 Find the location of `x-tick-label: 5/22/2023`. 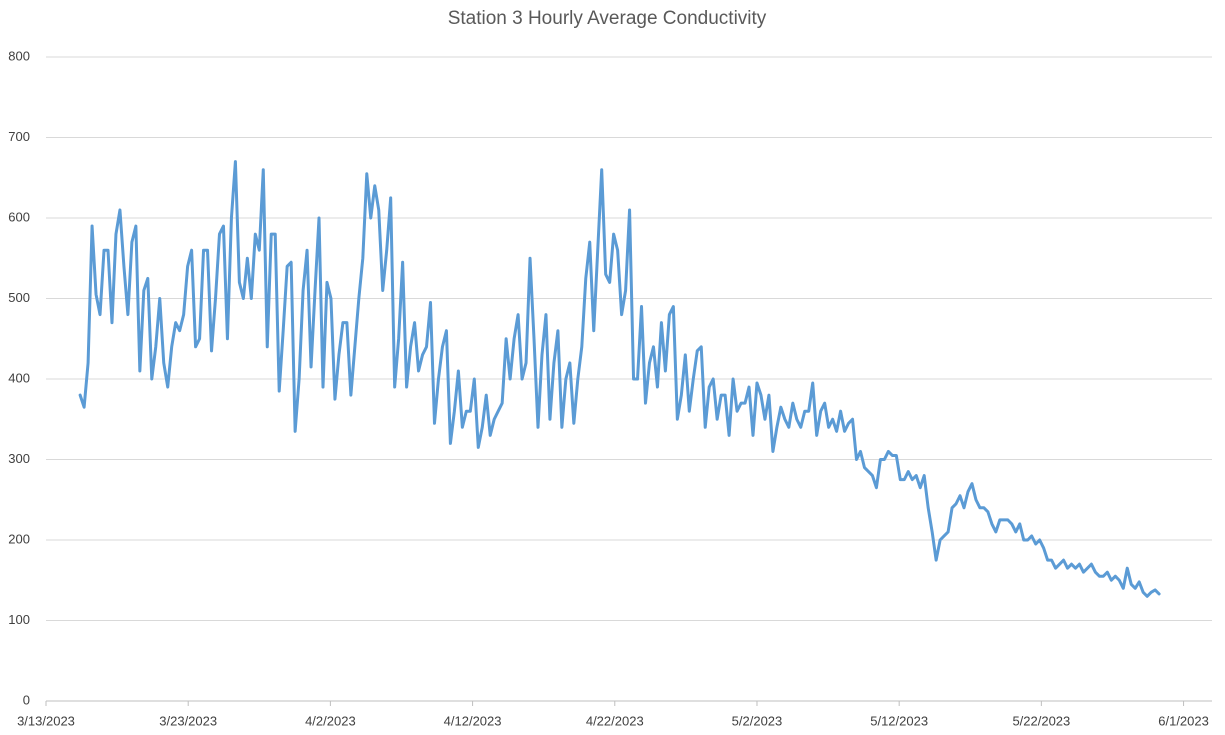

x-tick-label: 5/22/2023 is located at coordinates (1041, 720).